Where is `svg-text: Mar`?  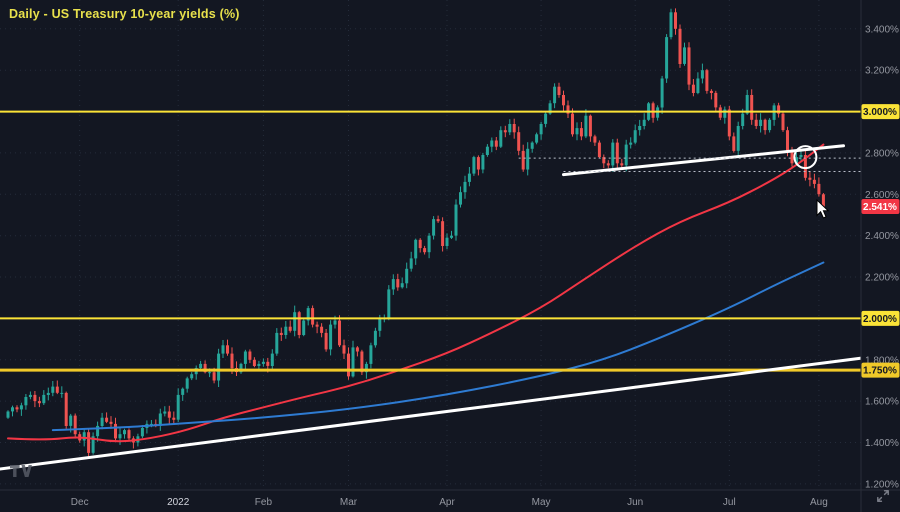 svg-text: Mar is located at coordinates (349, 502).